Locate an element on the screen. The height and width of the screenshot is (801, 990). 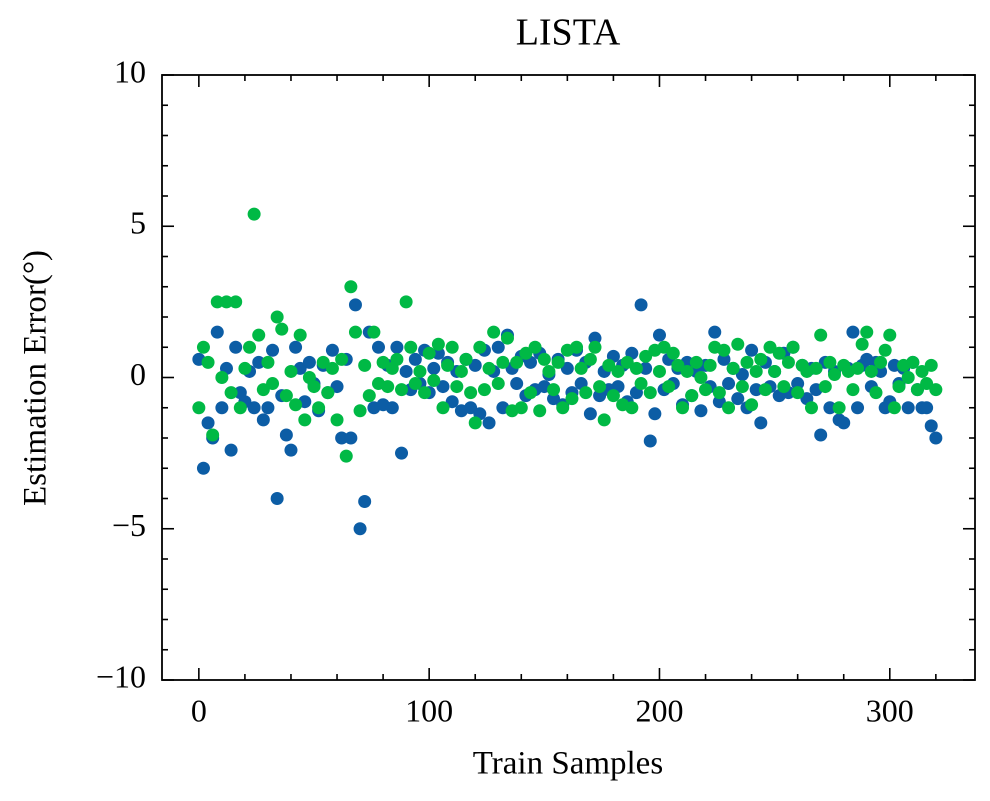
x-tick-label: 200 is located at coordinates (659, 710).